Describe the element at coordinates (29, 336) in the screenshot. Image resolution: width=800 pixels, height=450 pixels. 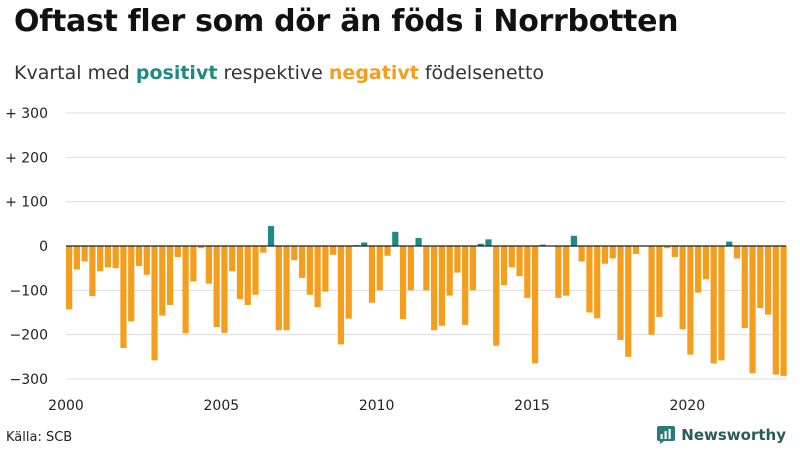
I see `y-tick-label: −200` at that location.